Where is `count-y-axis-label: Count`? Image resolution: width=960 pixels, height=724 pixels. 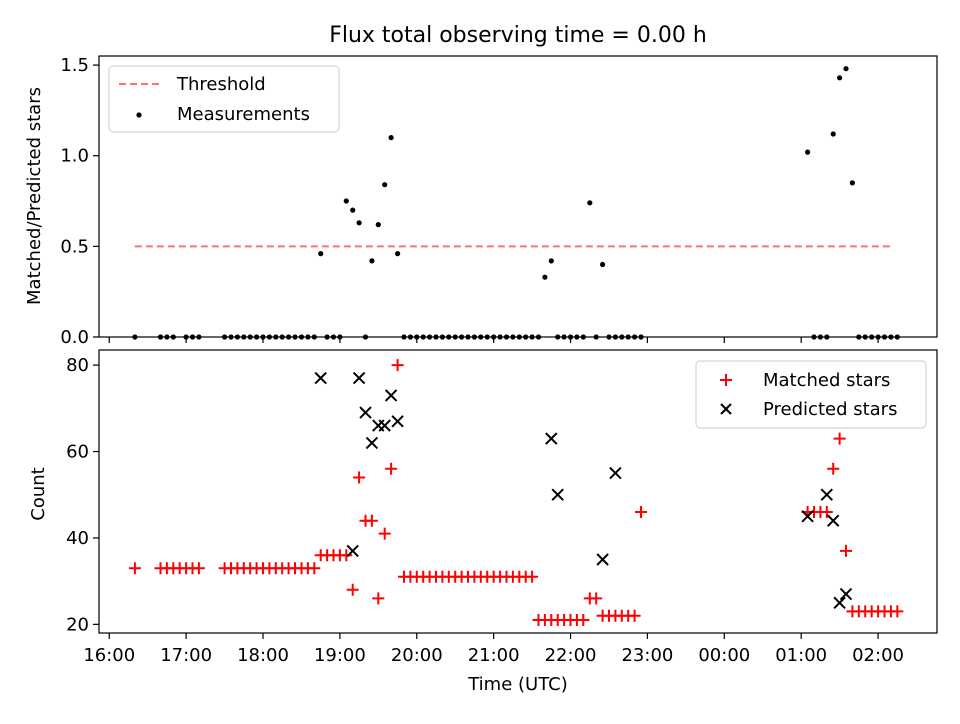
count-y-axis-label: Count is located at coordinates (38, 493).